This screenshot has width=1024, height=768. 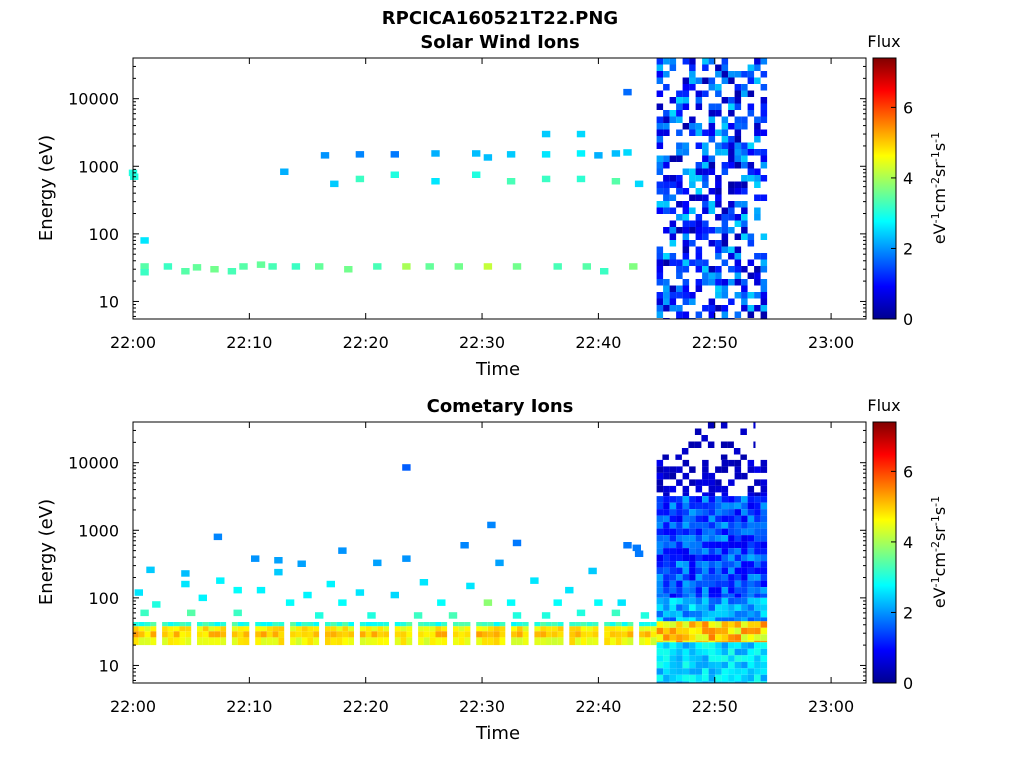 What do you see at coordinates (482, 706) in the screenshot?
I see `x-tick-label: 22:30` at bounding box center [482, 706].